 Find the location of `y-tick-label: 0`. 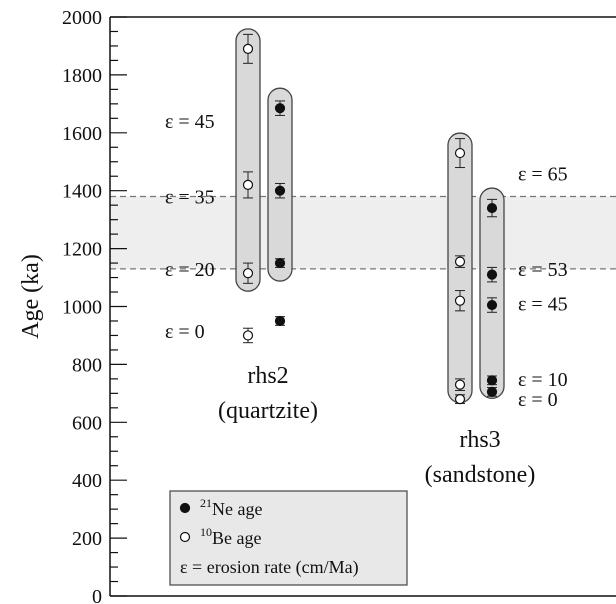

y-tick-label: 0 is located at coordinates (97, 595).